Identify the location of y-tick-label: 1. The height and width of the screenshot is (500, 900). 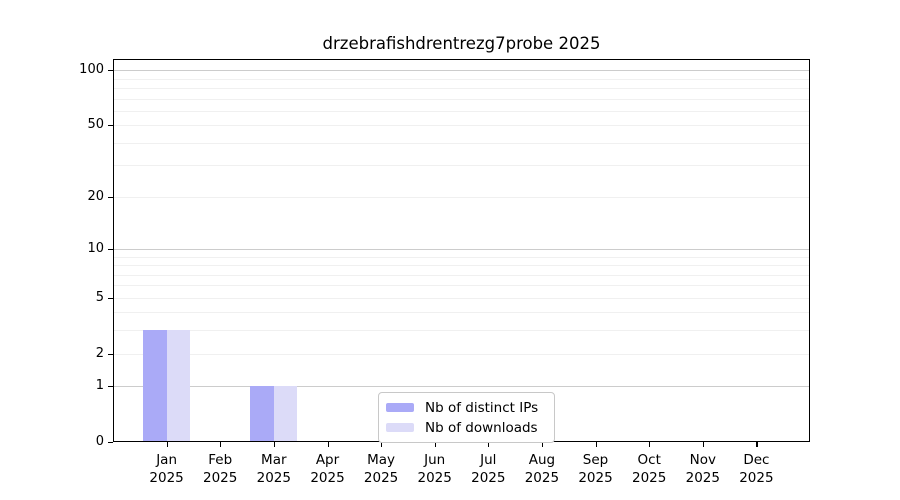
(99, 386).